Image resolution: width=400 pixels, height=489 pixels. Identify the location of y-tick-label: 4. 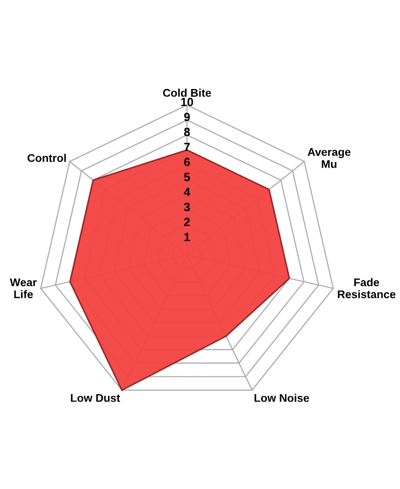
(187, 192).